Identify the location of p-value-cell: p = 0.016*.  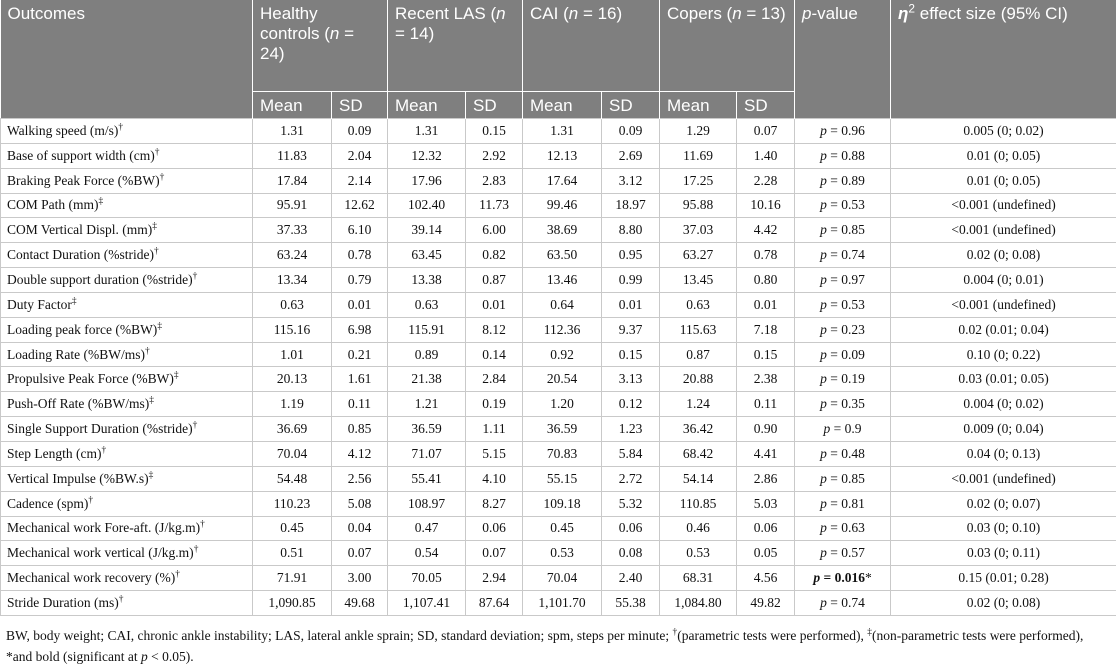
(843, 578).